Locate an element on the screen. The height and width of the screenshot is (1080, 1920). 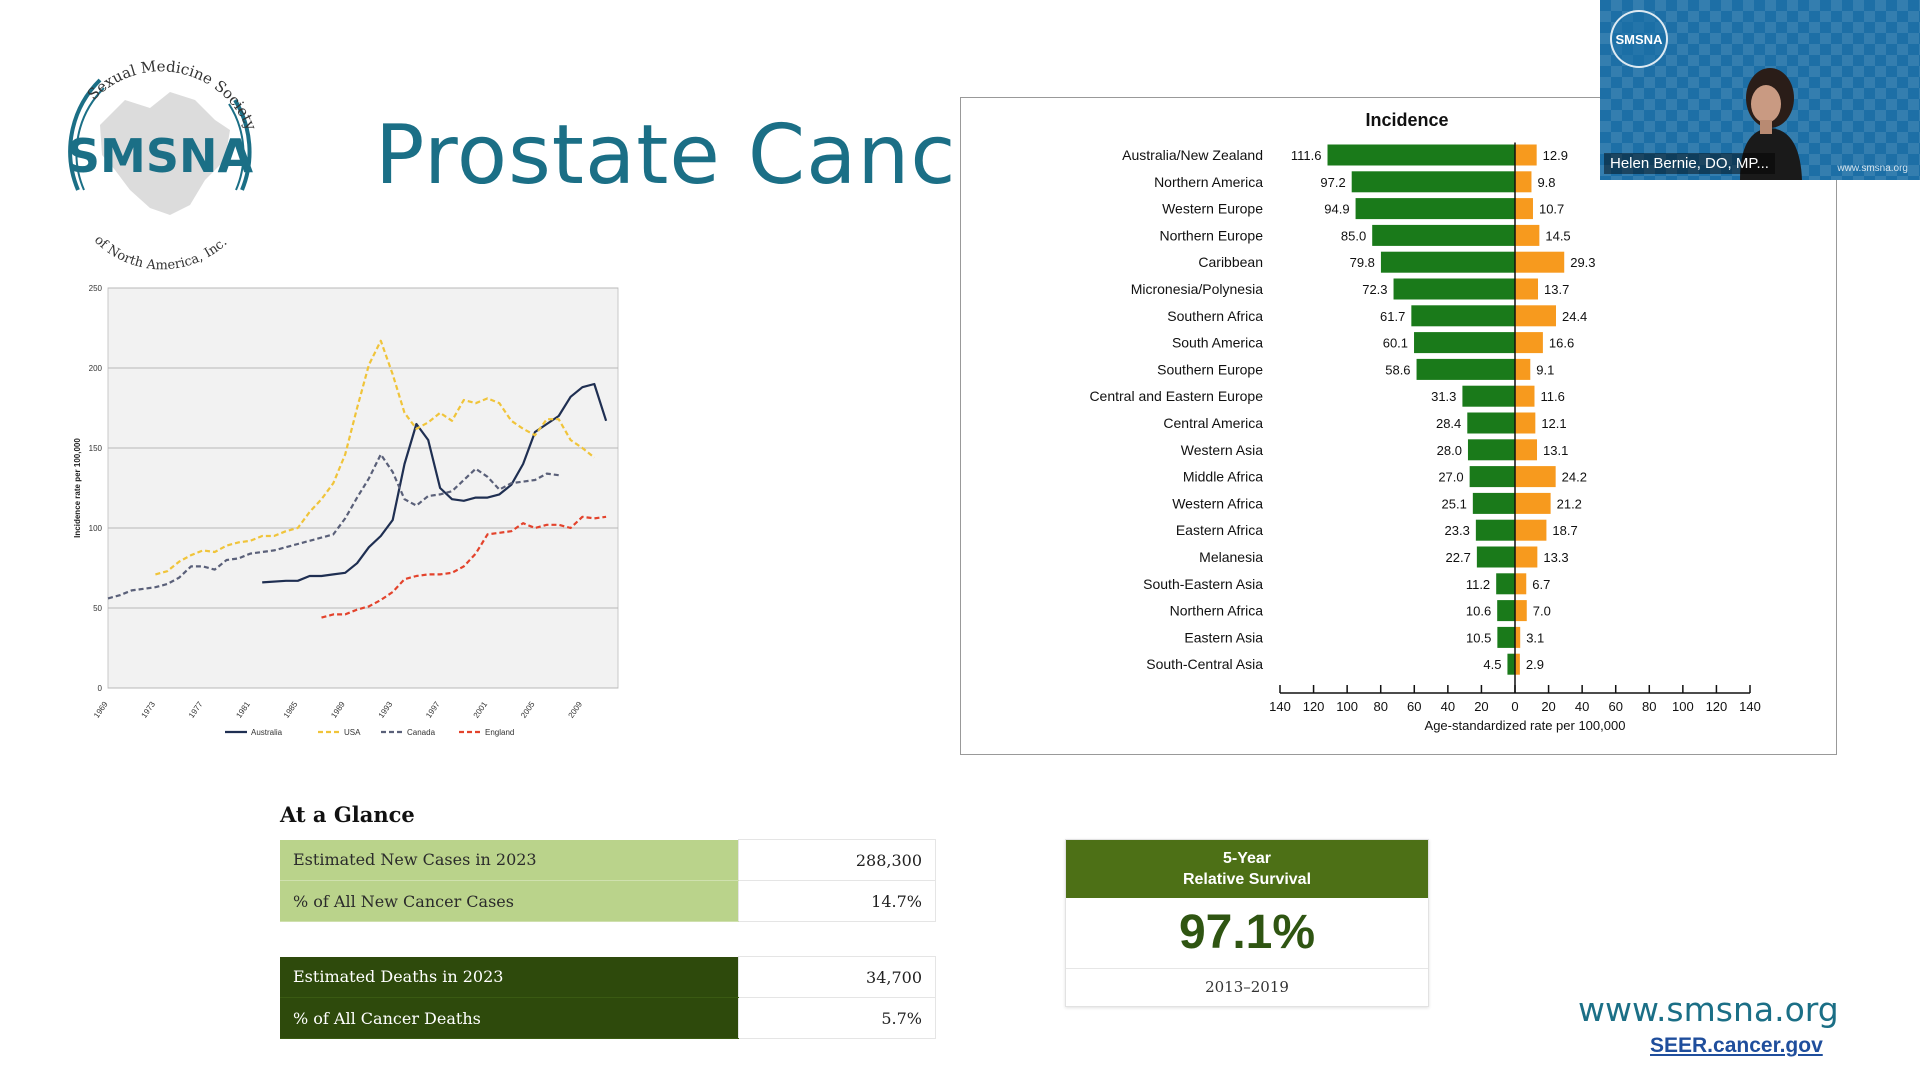
x-tick-label: 1969 is located at coordinates (101, 710).